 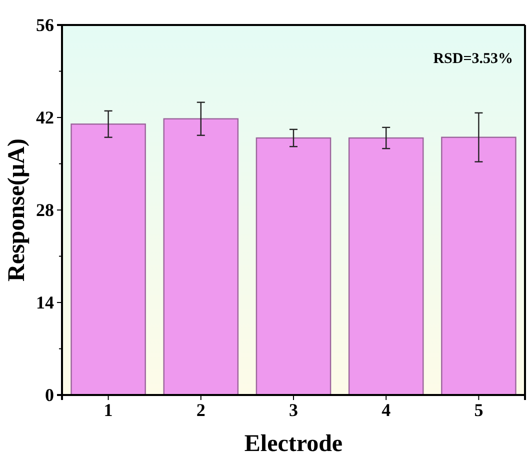 I want to click on x-tick-label: 2, so click(x=201, y=410).